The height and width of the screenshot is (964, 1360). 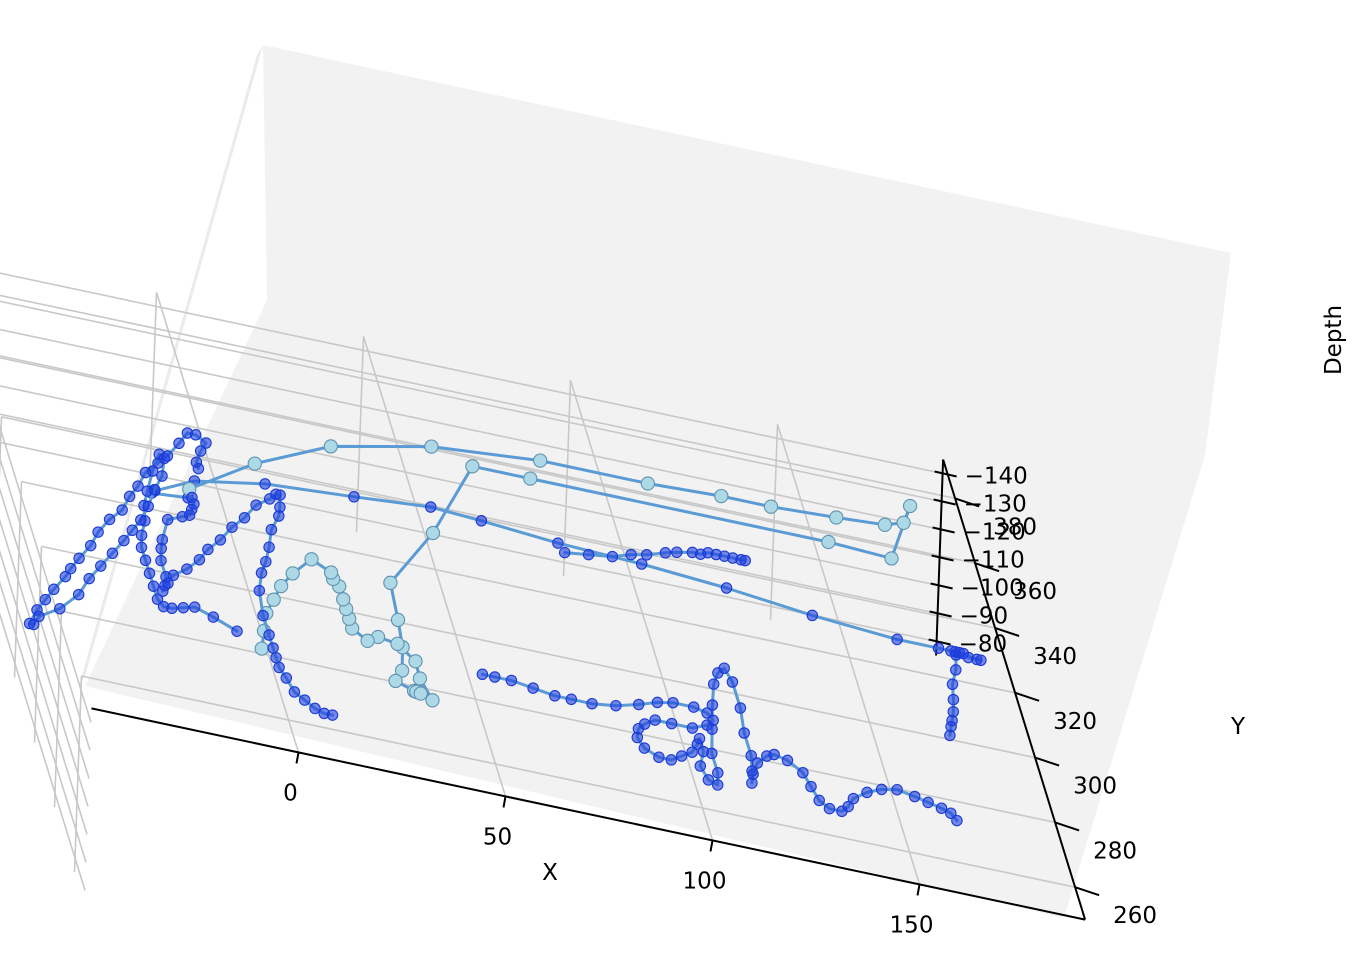 What do you see at coordinates (1055, 657) in the screenshot?
I see `y-tick-label: 340` at bounding box center [1055, 657].